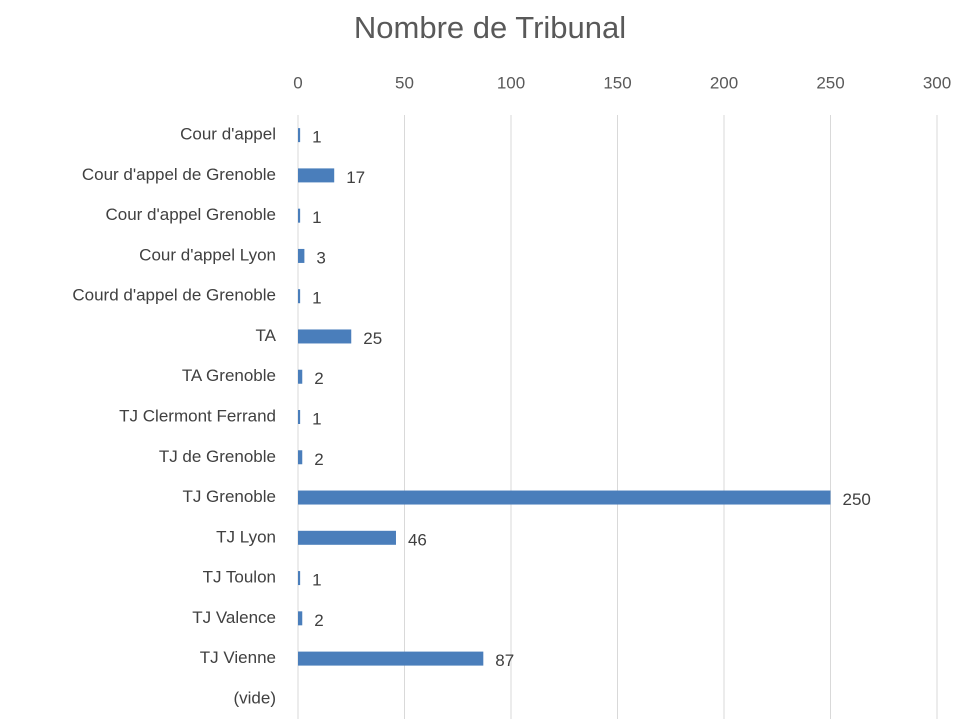 This screenshot has height=719, width=957. Describe the element at coordinates (937, 82) in the screenshot. I see `x-tick-label: 300` at that location.